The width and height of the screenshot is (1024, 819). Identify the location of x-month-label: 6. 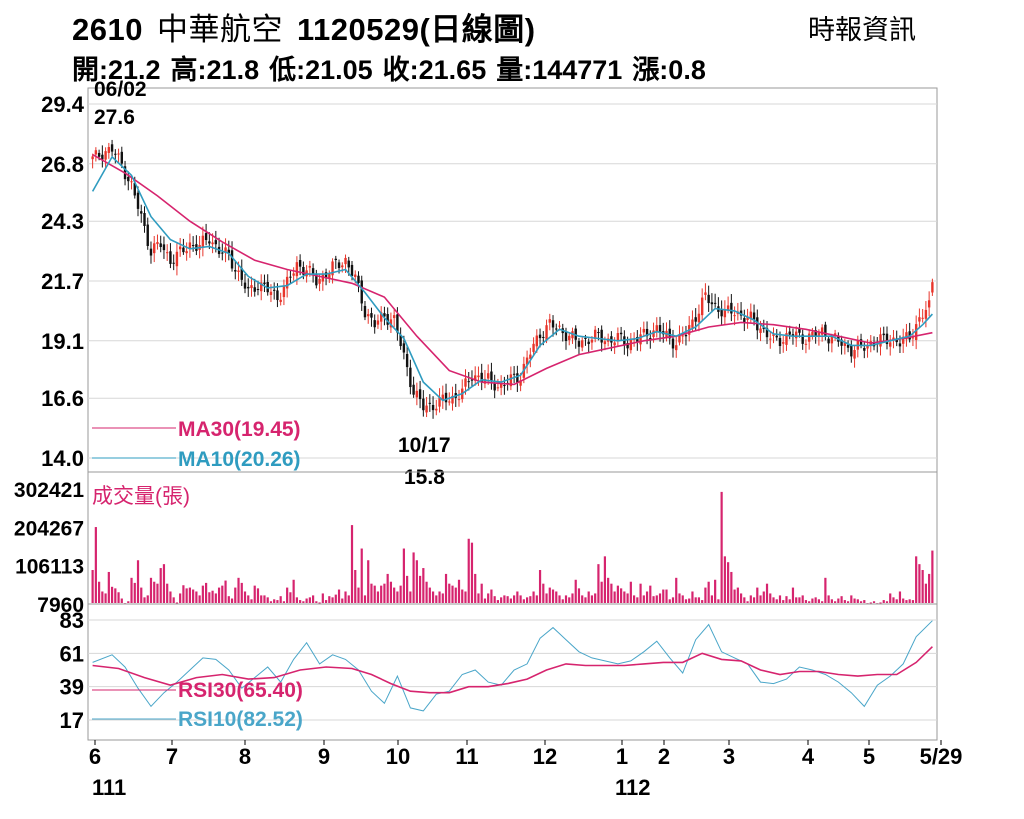
(95, 756).